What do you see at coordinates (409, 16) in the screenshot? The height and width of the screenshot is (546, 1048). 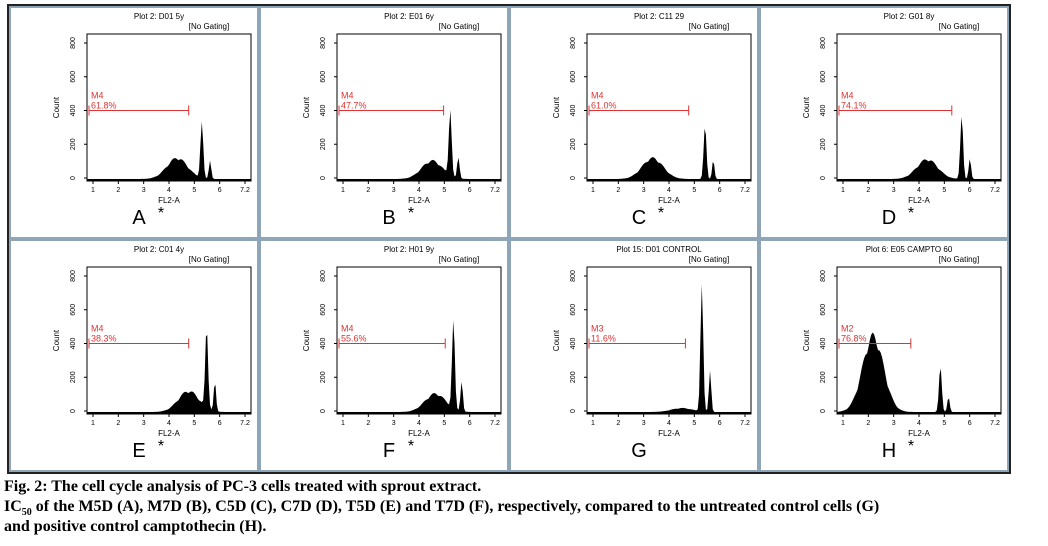 I see `plot-title: Plot 2: E01 6y` at bounding box center [409, 16].